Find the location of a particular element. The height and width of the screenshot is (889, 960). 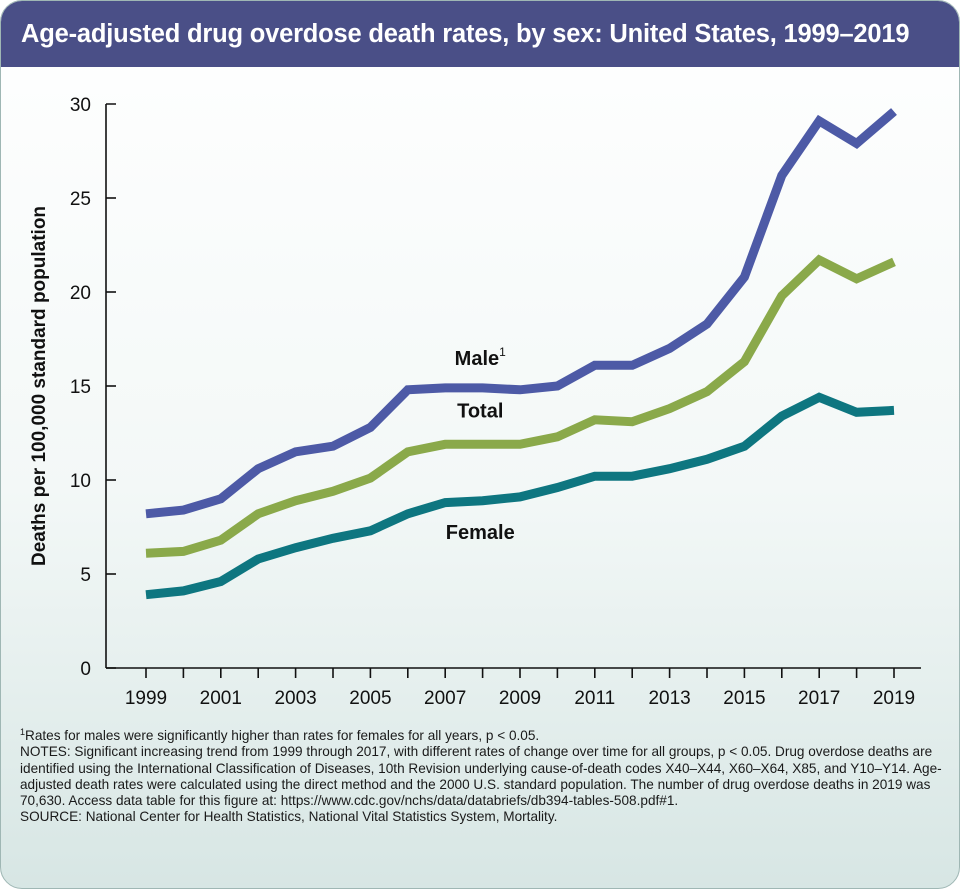

series-label-total: Total is located at coordinates (480, 411).